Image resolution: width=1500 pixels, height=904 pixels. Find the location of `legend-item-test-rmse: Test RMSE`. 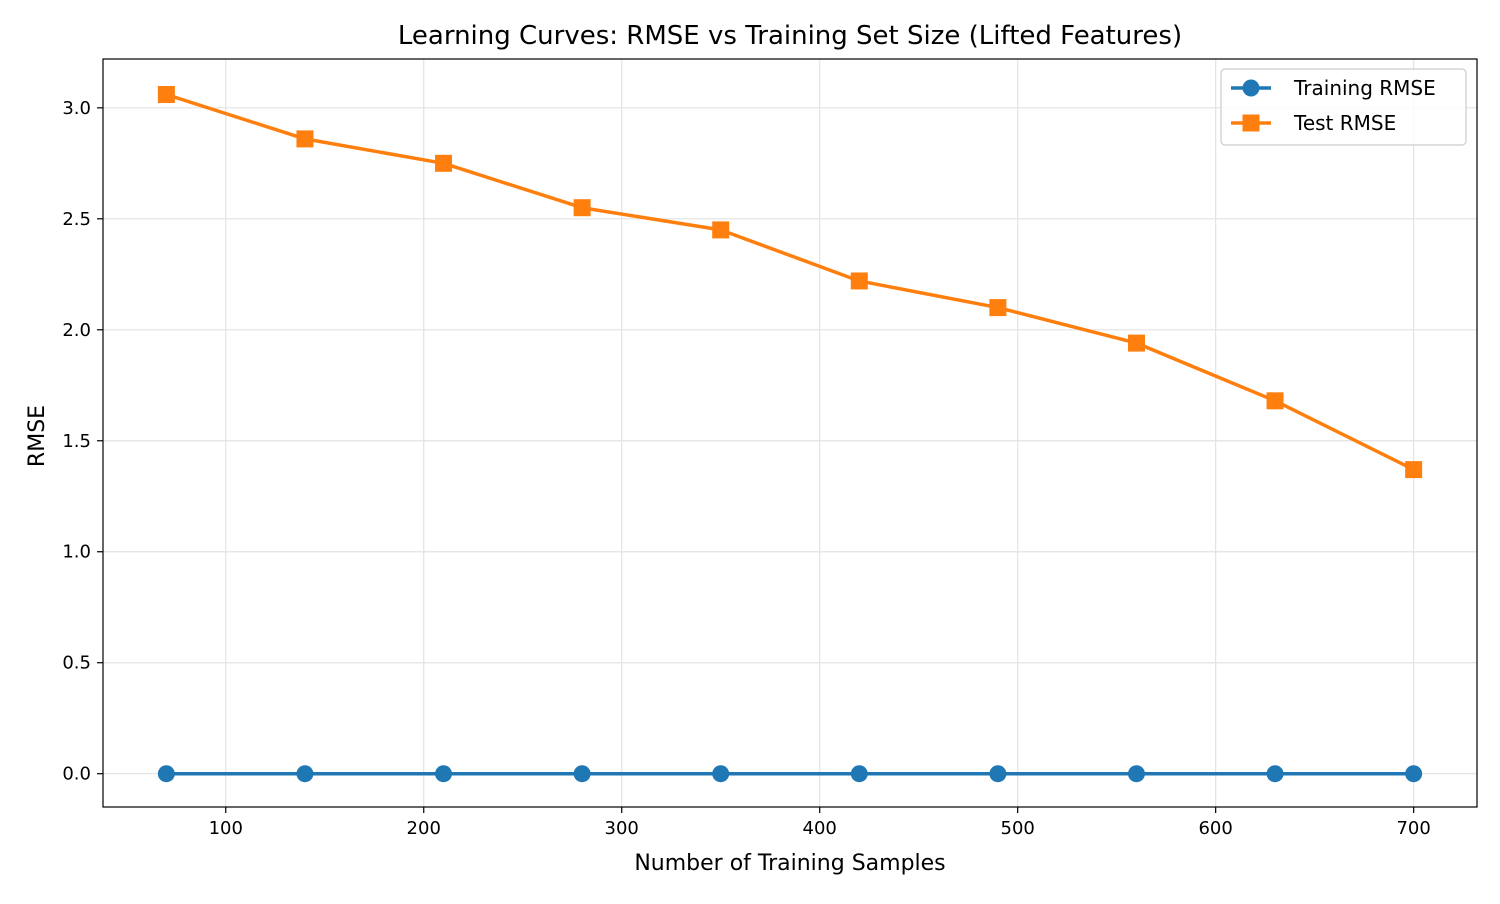

legend-item-test-rmse: Test RMSE is located at coordinates (1313, 123).